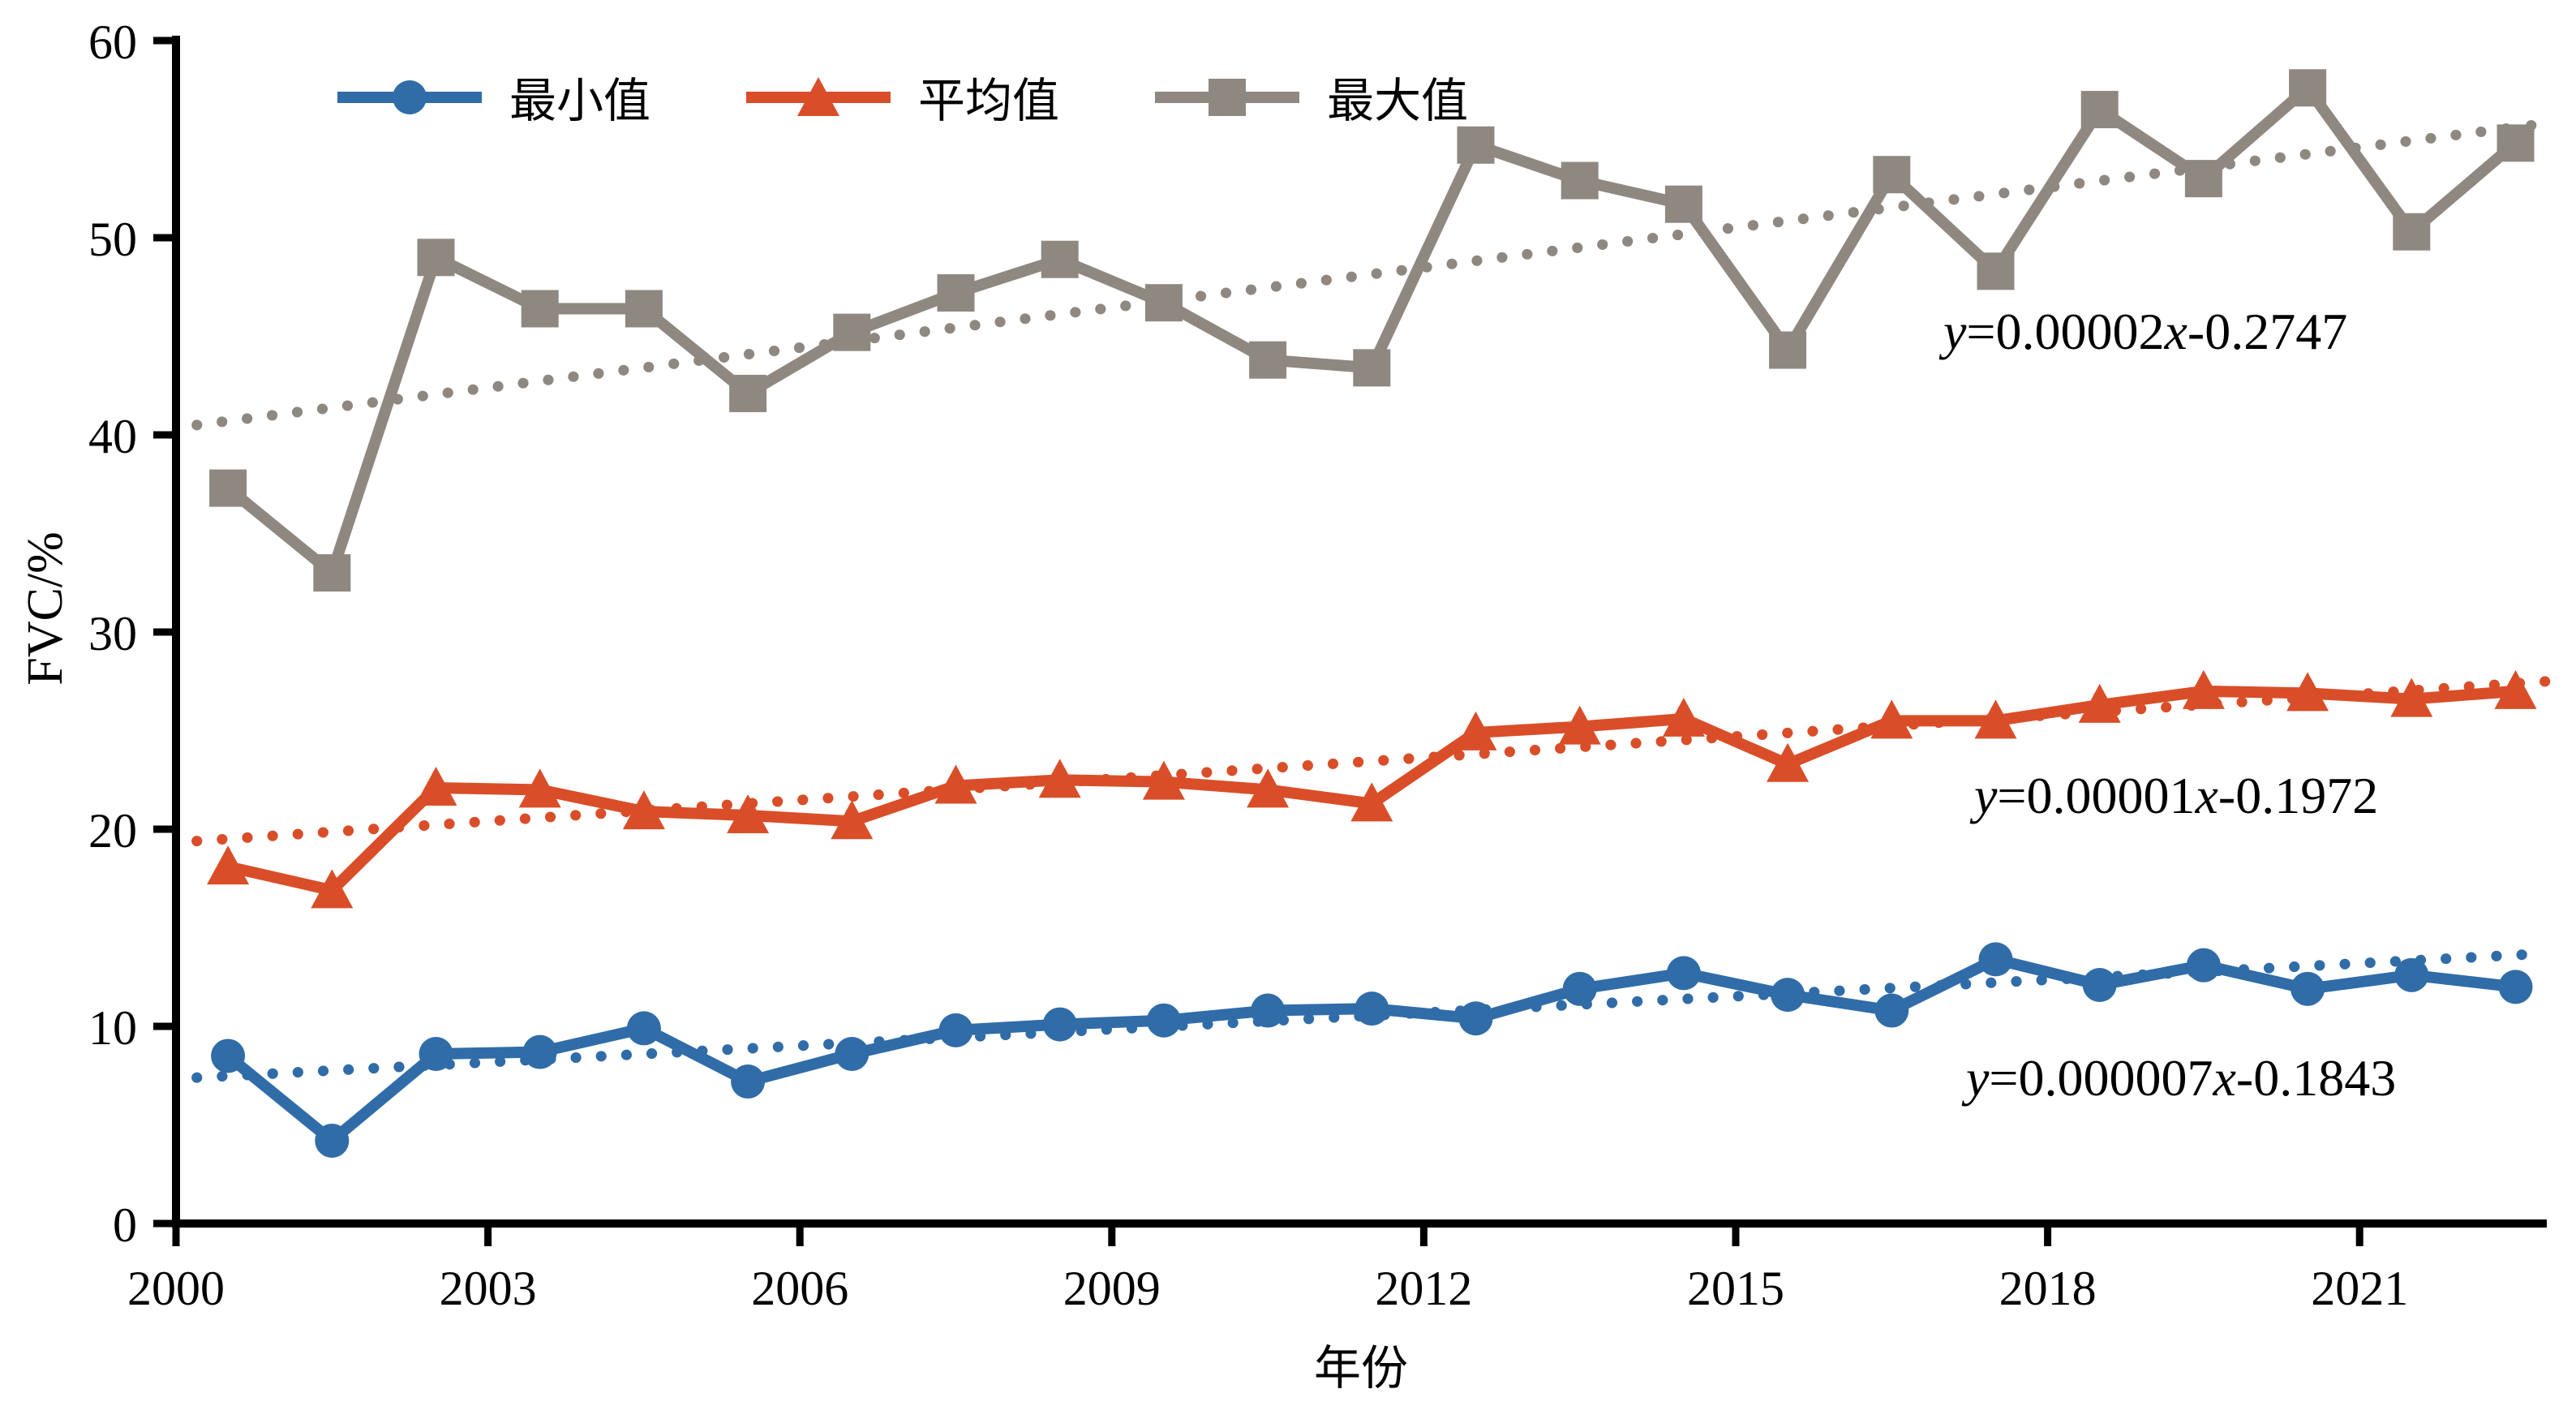  I want to click on x-tick-label: 2015, so click(1735, 1288).